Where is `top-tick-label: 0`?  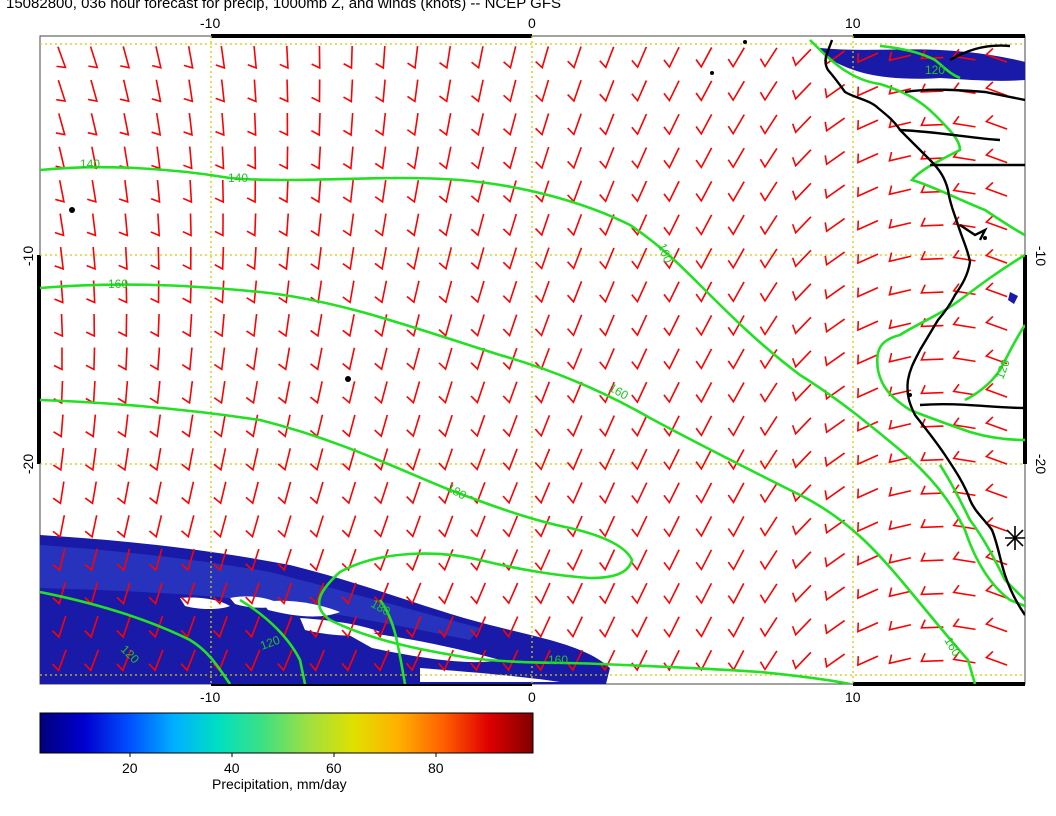 top-tick-label: 0 is located at coordinates (532, 23).